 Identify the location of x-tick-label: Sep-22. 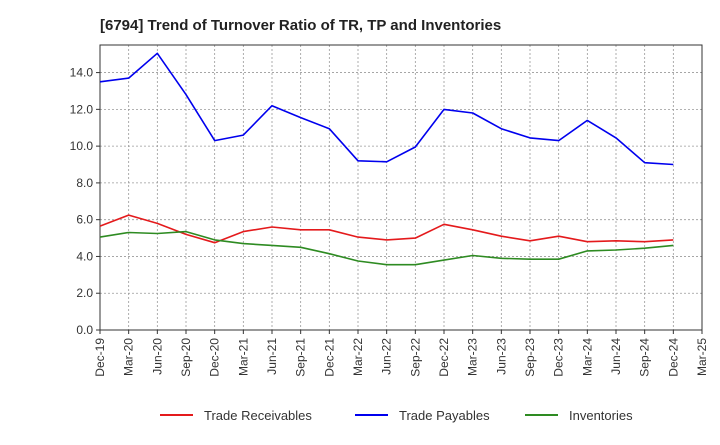
(415, 357).